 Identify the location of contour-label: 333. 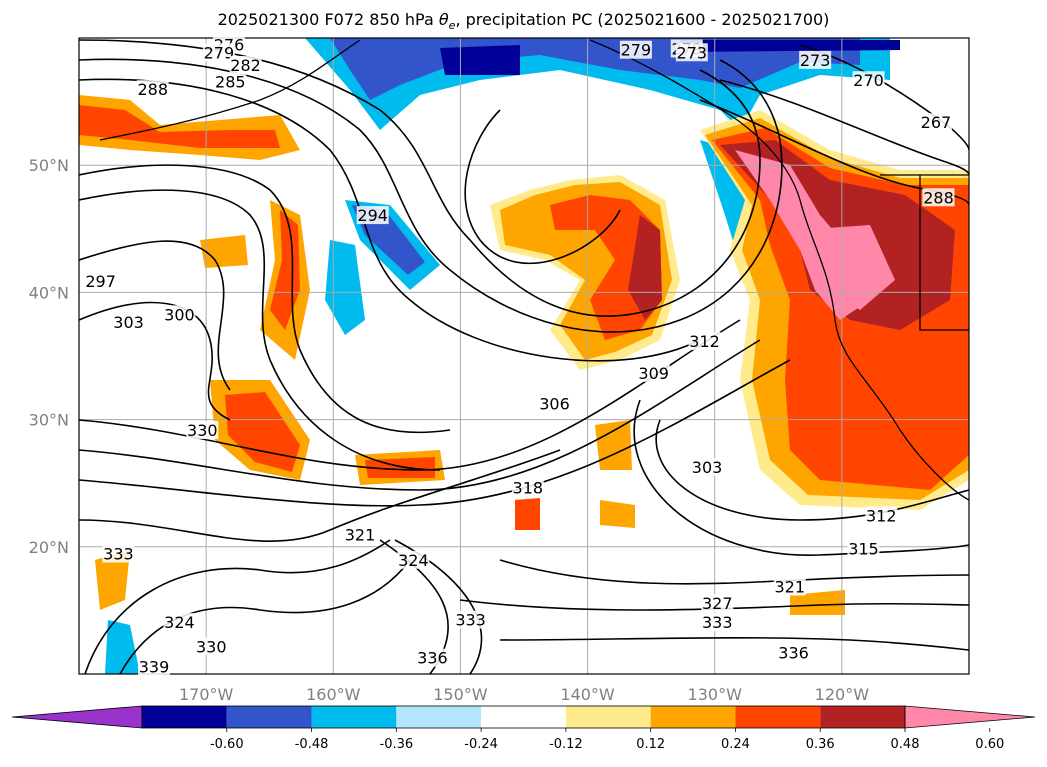
(470, 620).